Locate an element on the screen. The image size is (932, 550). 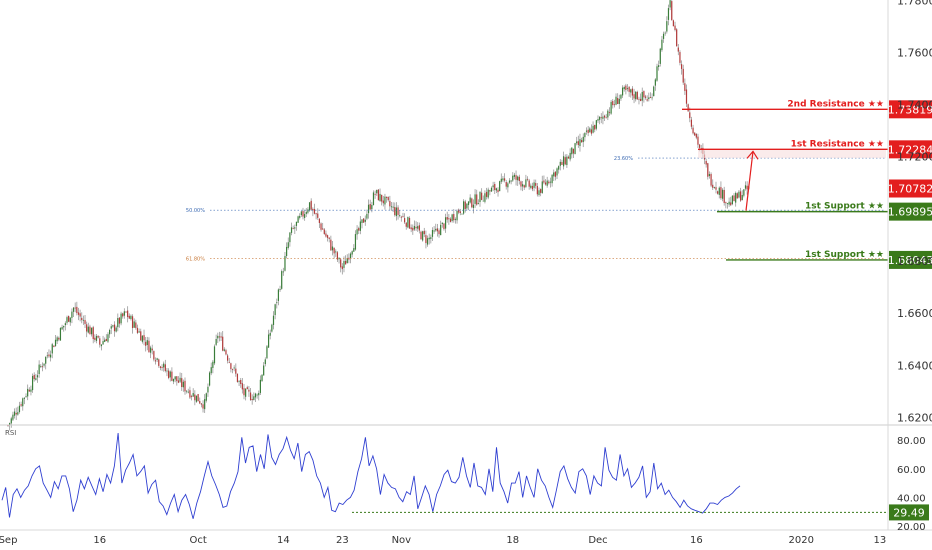
time-tick-label: 18 is located at coordinates (512, 540).